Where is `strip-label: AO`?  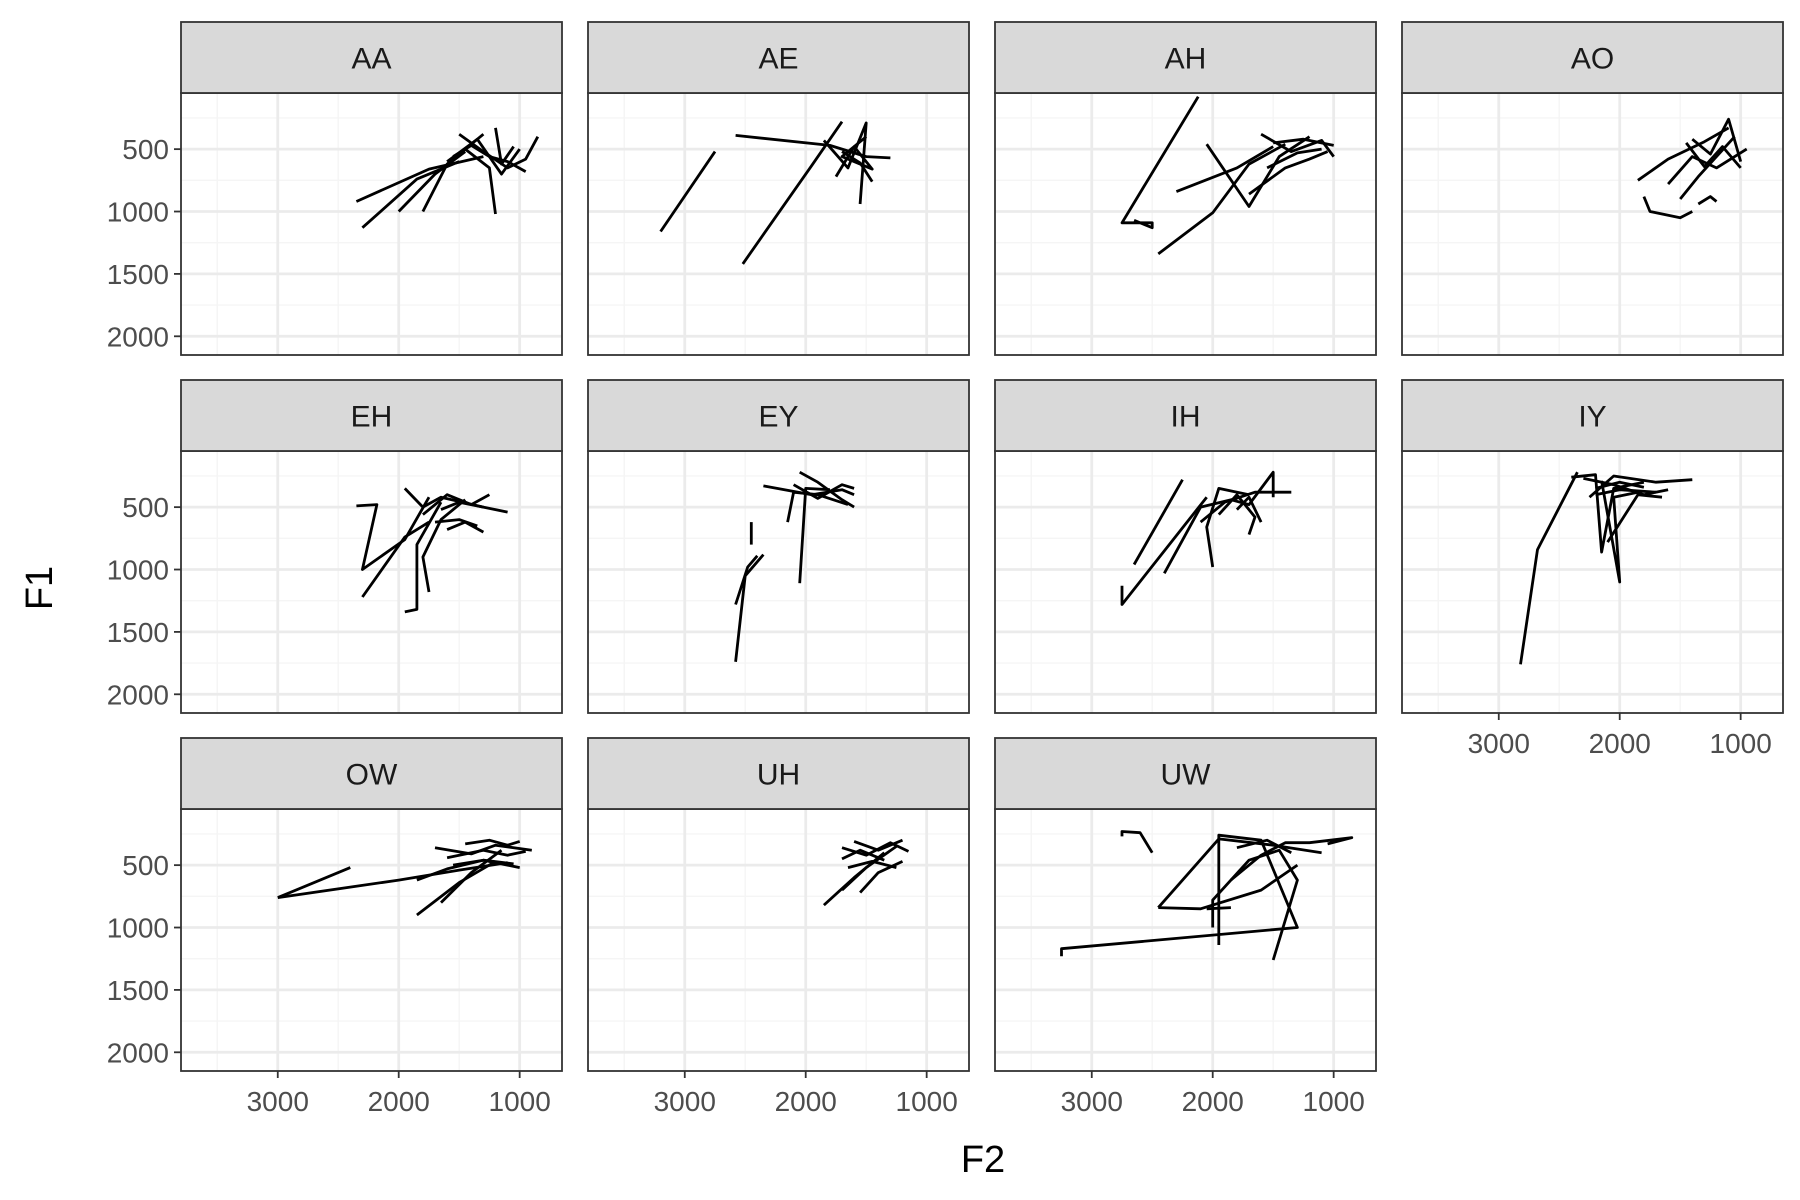 strip-label: AO is located at coordinates (1592, 59).